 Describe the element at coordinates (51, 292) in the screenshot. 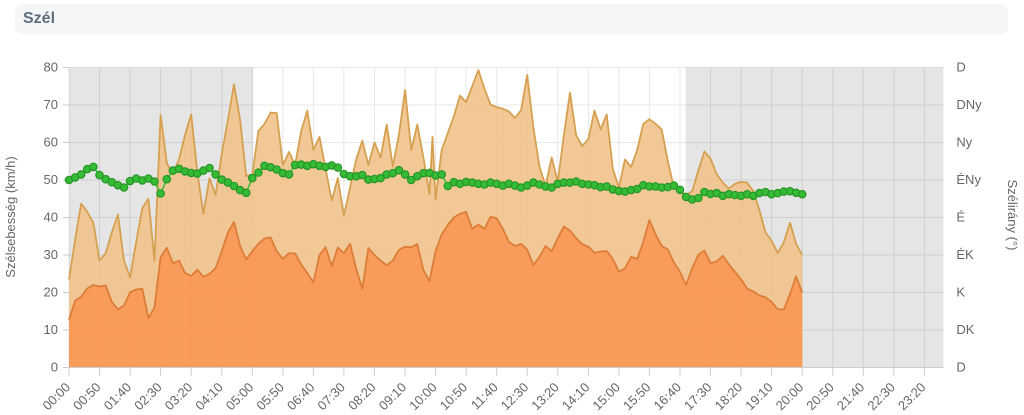

I see `svg-text: 20` at that location.